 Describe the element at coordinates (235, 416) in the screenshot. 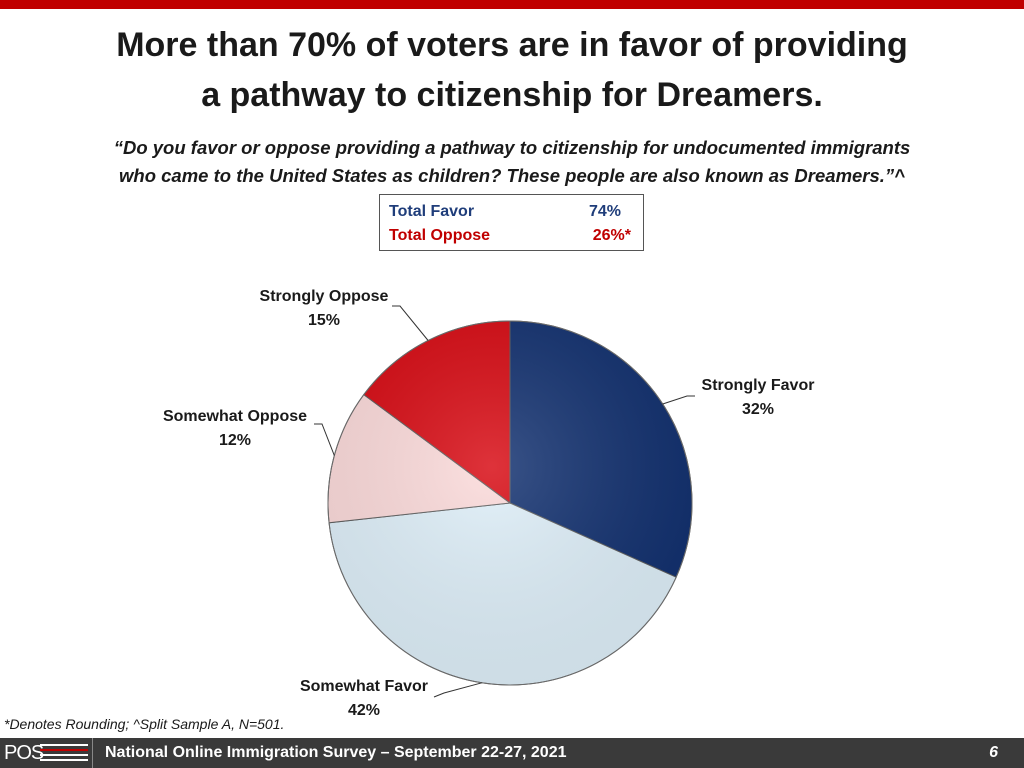

I see `label-somewhat-oppose-name: Somewhat Oppose` at that location.